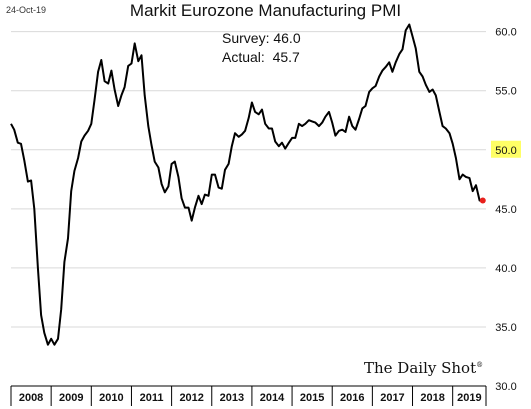  Describe the element at coordinates (392, 398) in the screenshot. I see `x-tick-label: 2017` at that location.